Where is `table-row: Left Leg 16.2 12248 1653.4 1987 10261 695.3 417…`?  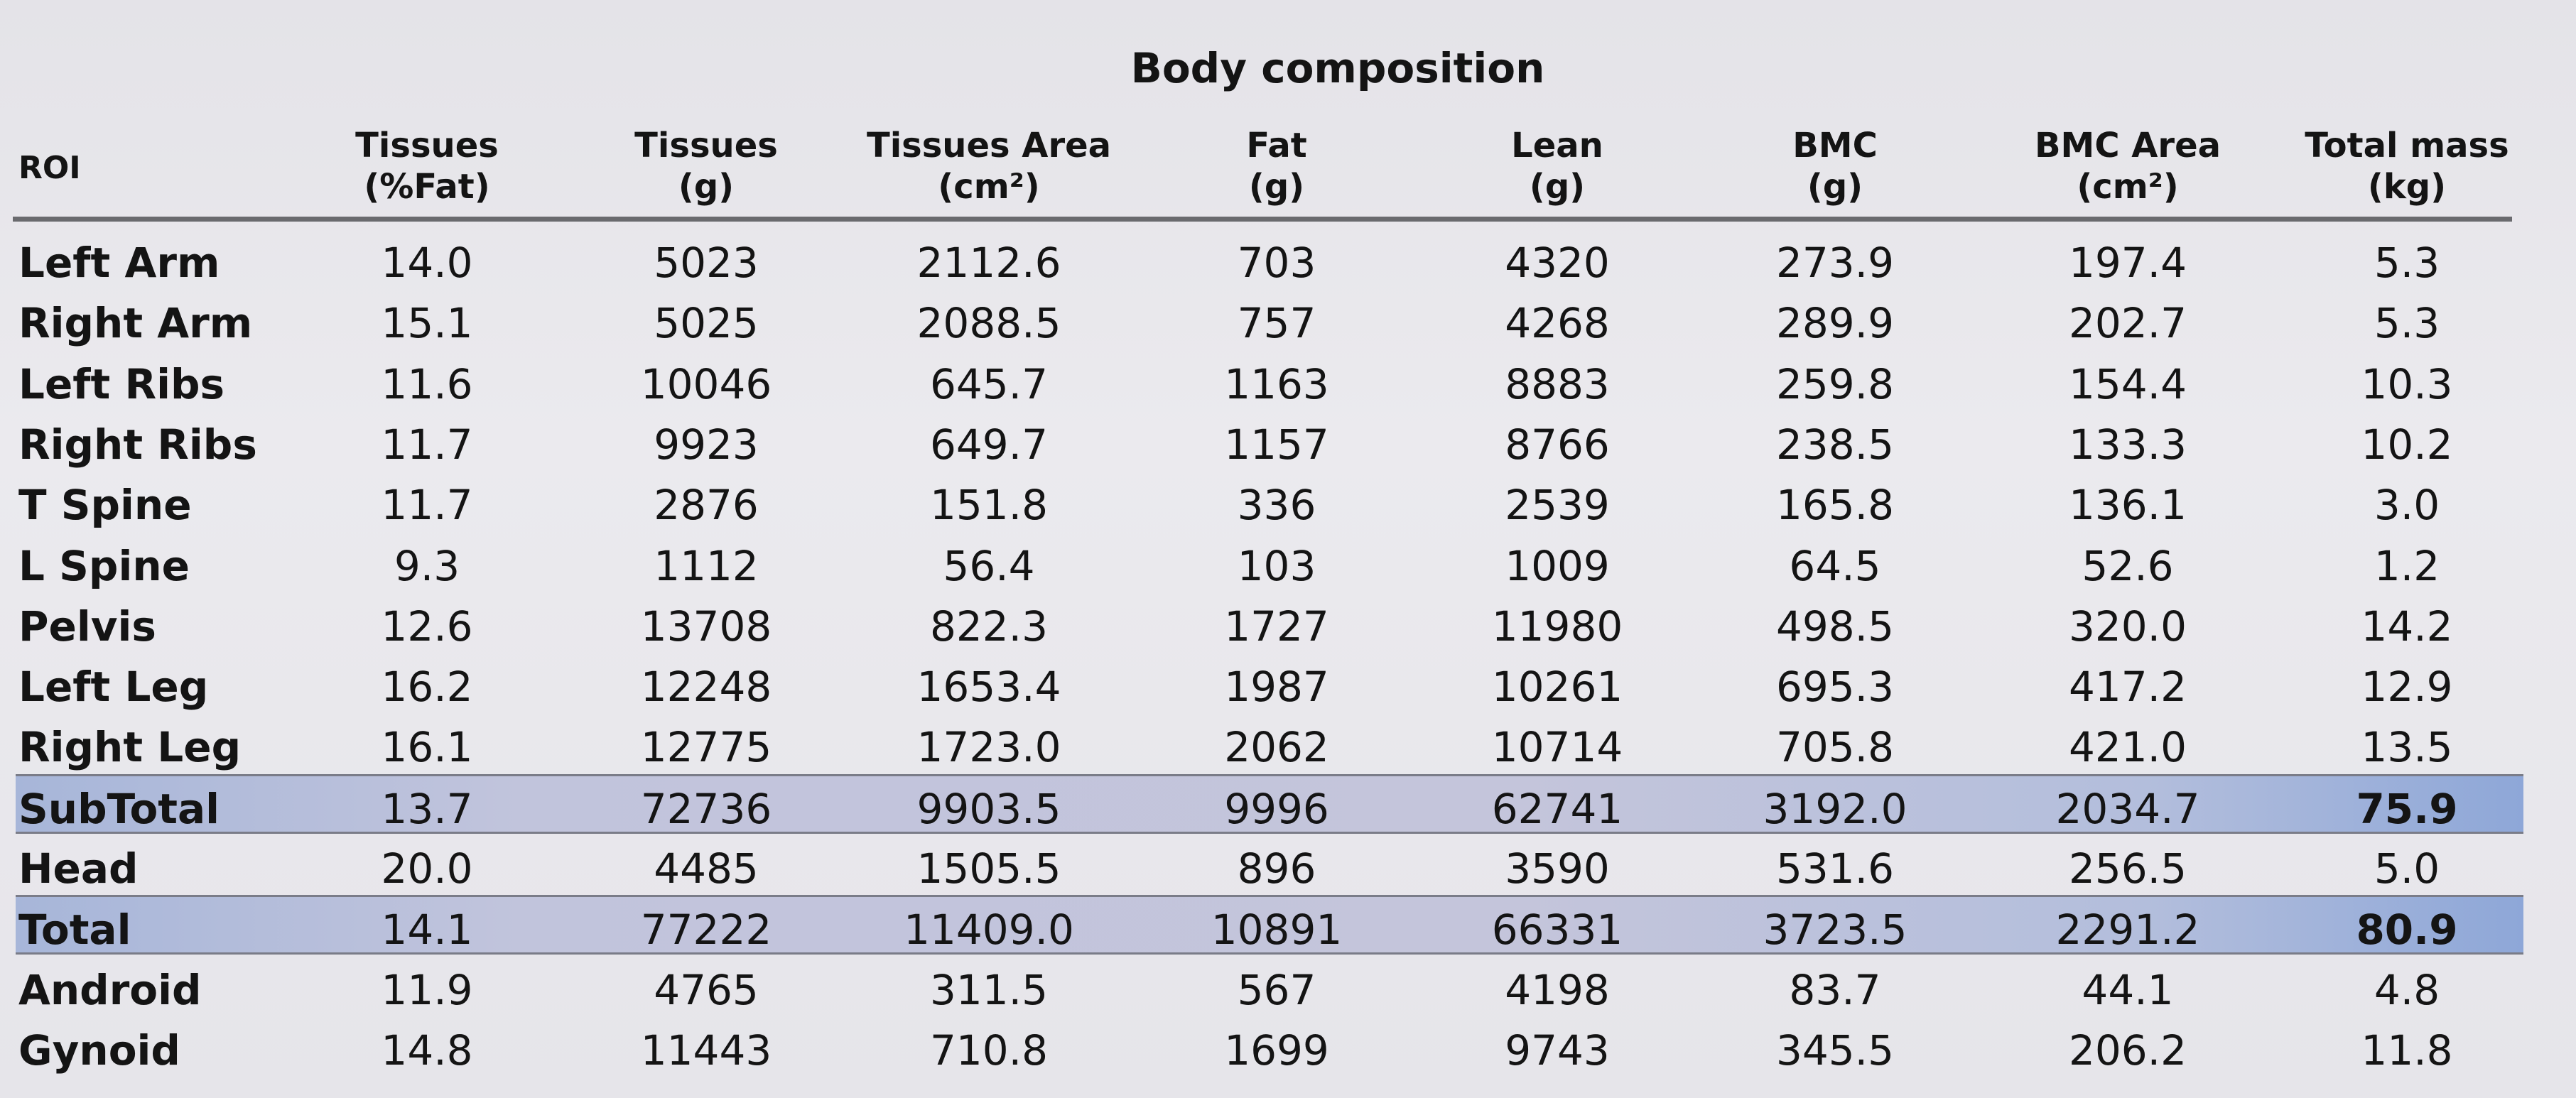 table-row: Left Leg 16.2 12248 1653.4 1987 10261 695.3 417… is located at coordinates (1288, 687).